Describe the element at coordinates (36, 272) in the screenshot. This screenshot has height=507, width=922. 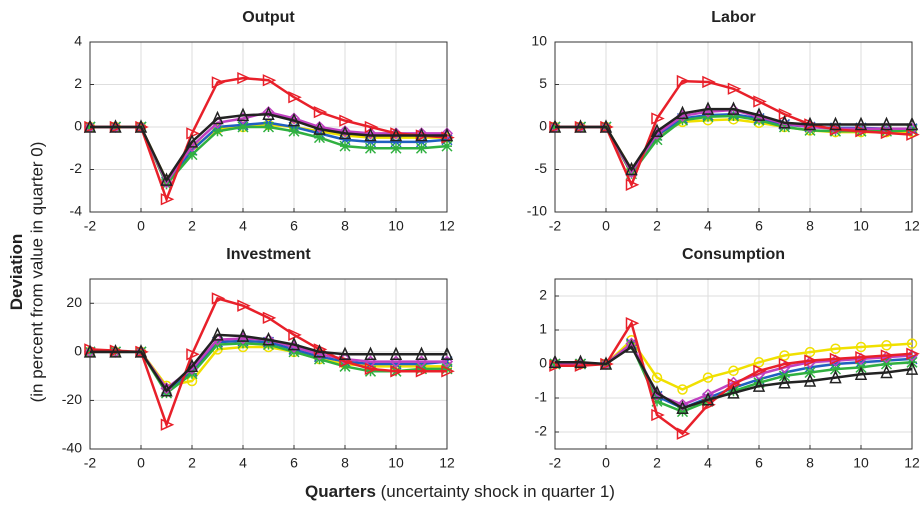
I see `y-axis-label-detail: (in percent from value in quarter 0)` at that location.